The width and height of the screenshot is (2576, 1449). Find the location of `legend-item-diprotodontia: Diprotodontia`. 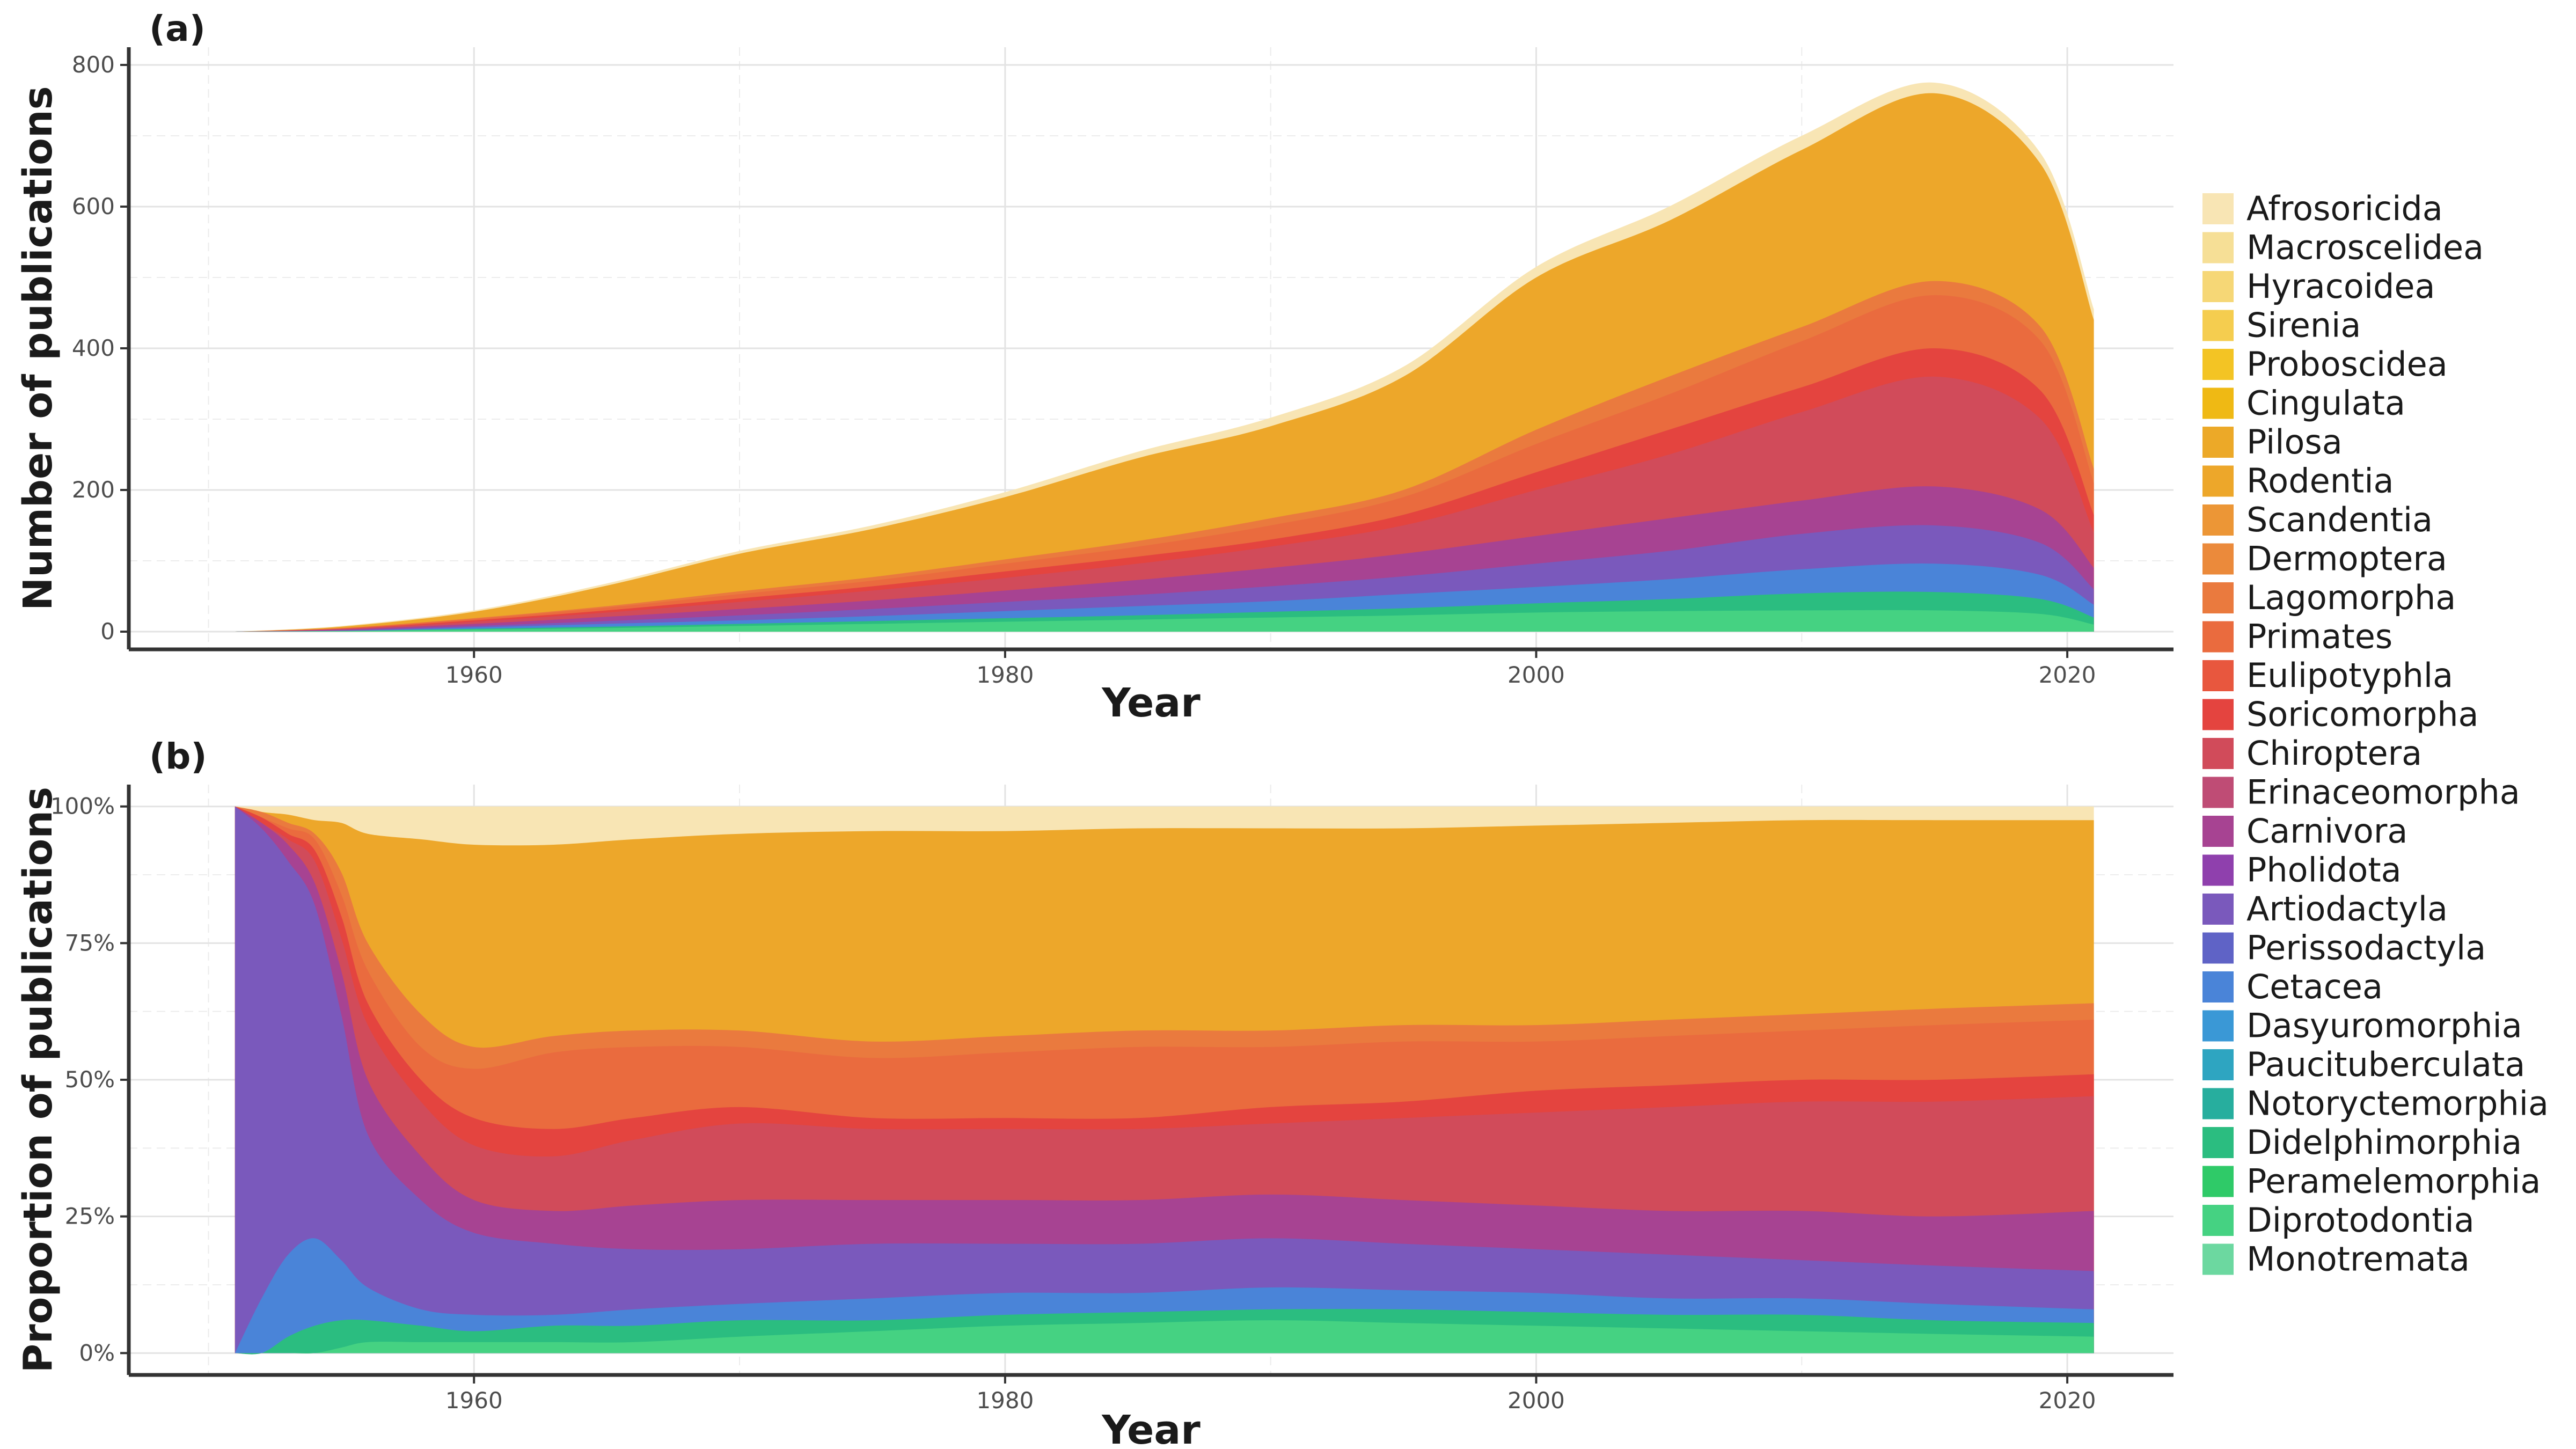

legend-item-diprotodontia: Diprotodontia is located at coordinates (2338, 1220).